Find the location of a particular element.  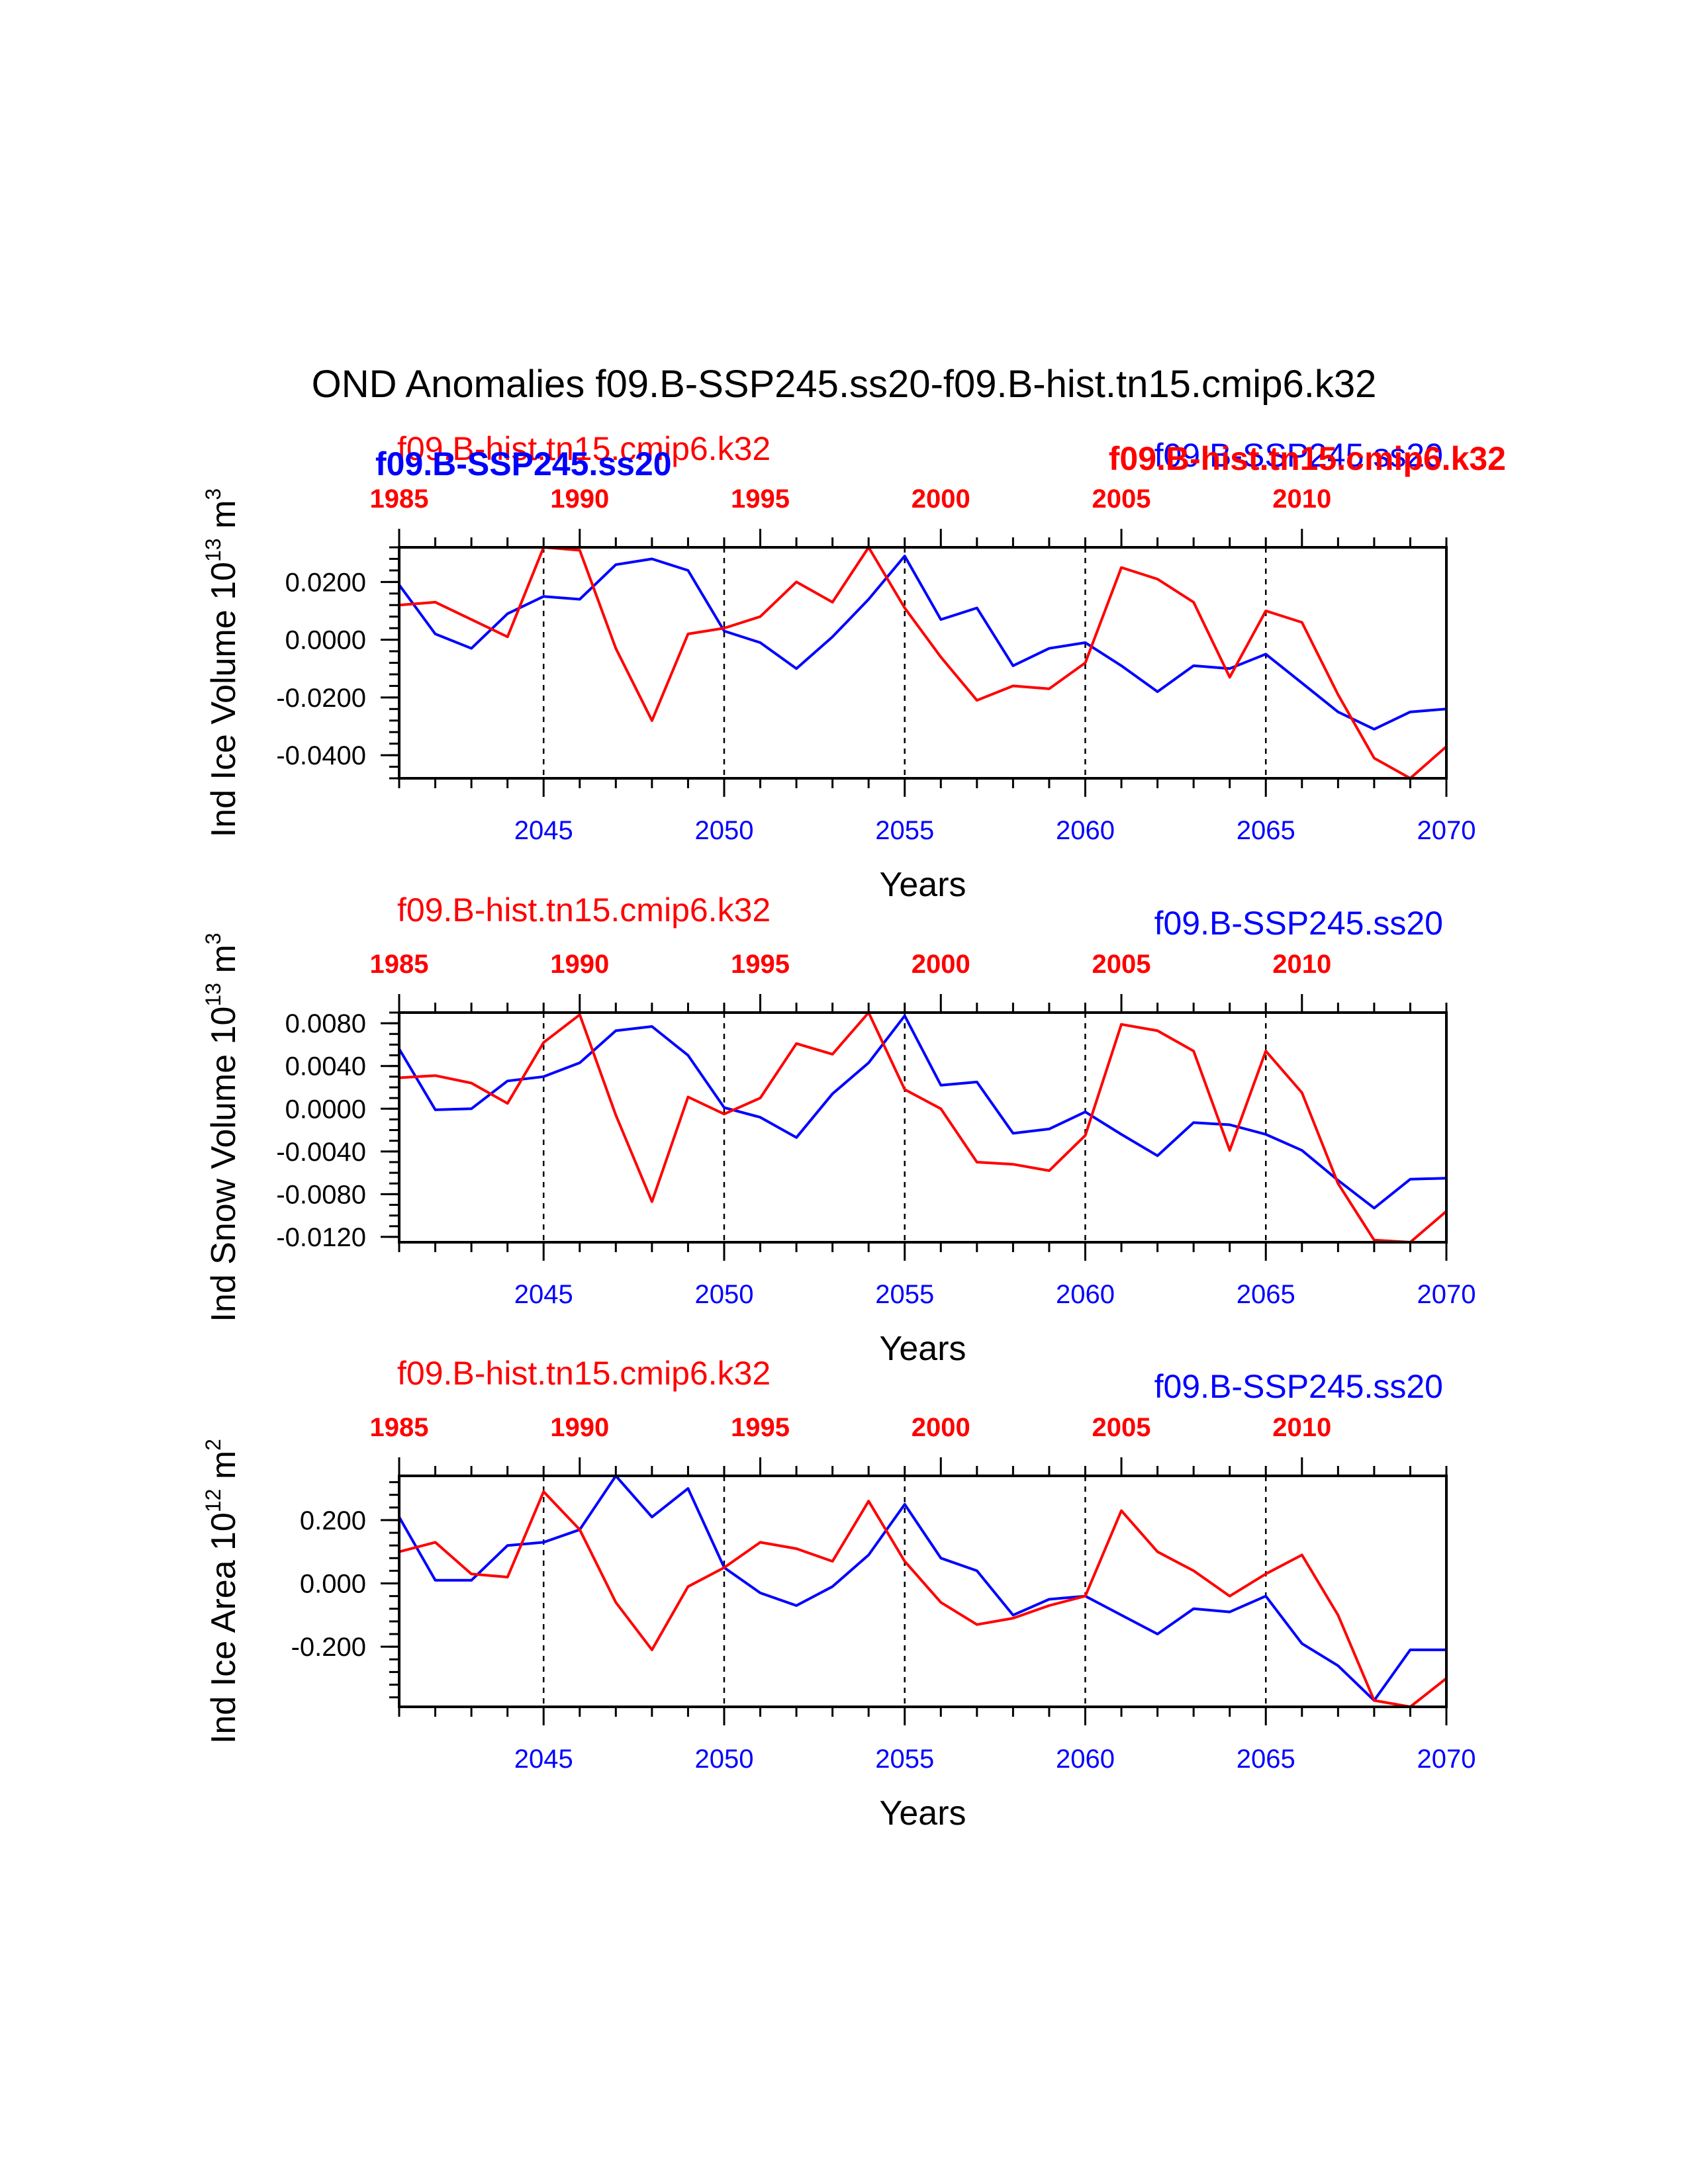

y-axis-label: Ind Ice Area 1012 m2 is located at coordinates (222, 1592).